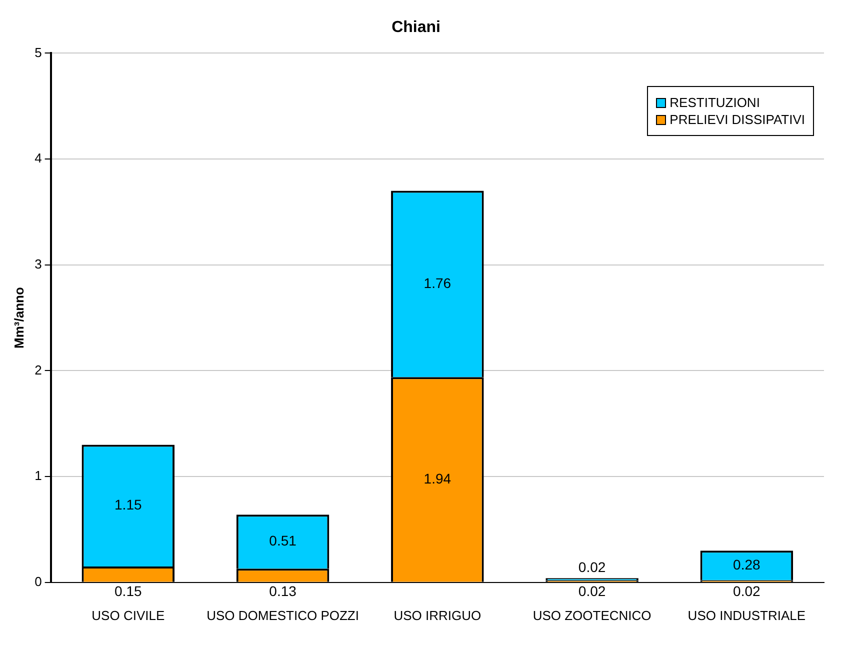  What do you see at coordinates (38, 581) in the screenshot?
I see `y-tick-label: 0` at bounding box center [38, 581].